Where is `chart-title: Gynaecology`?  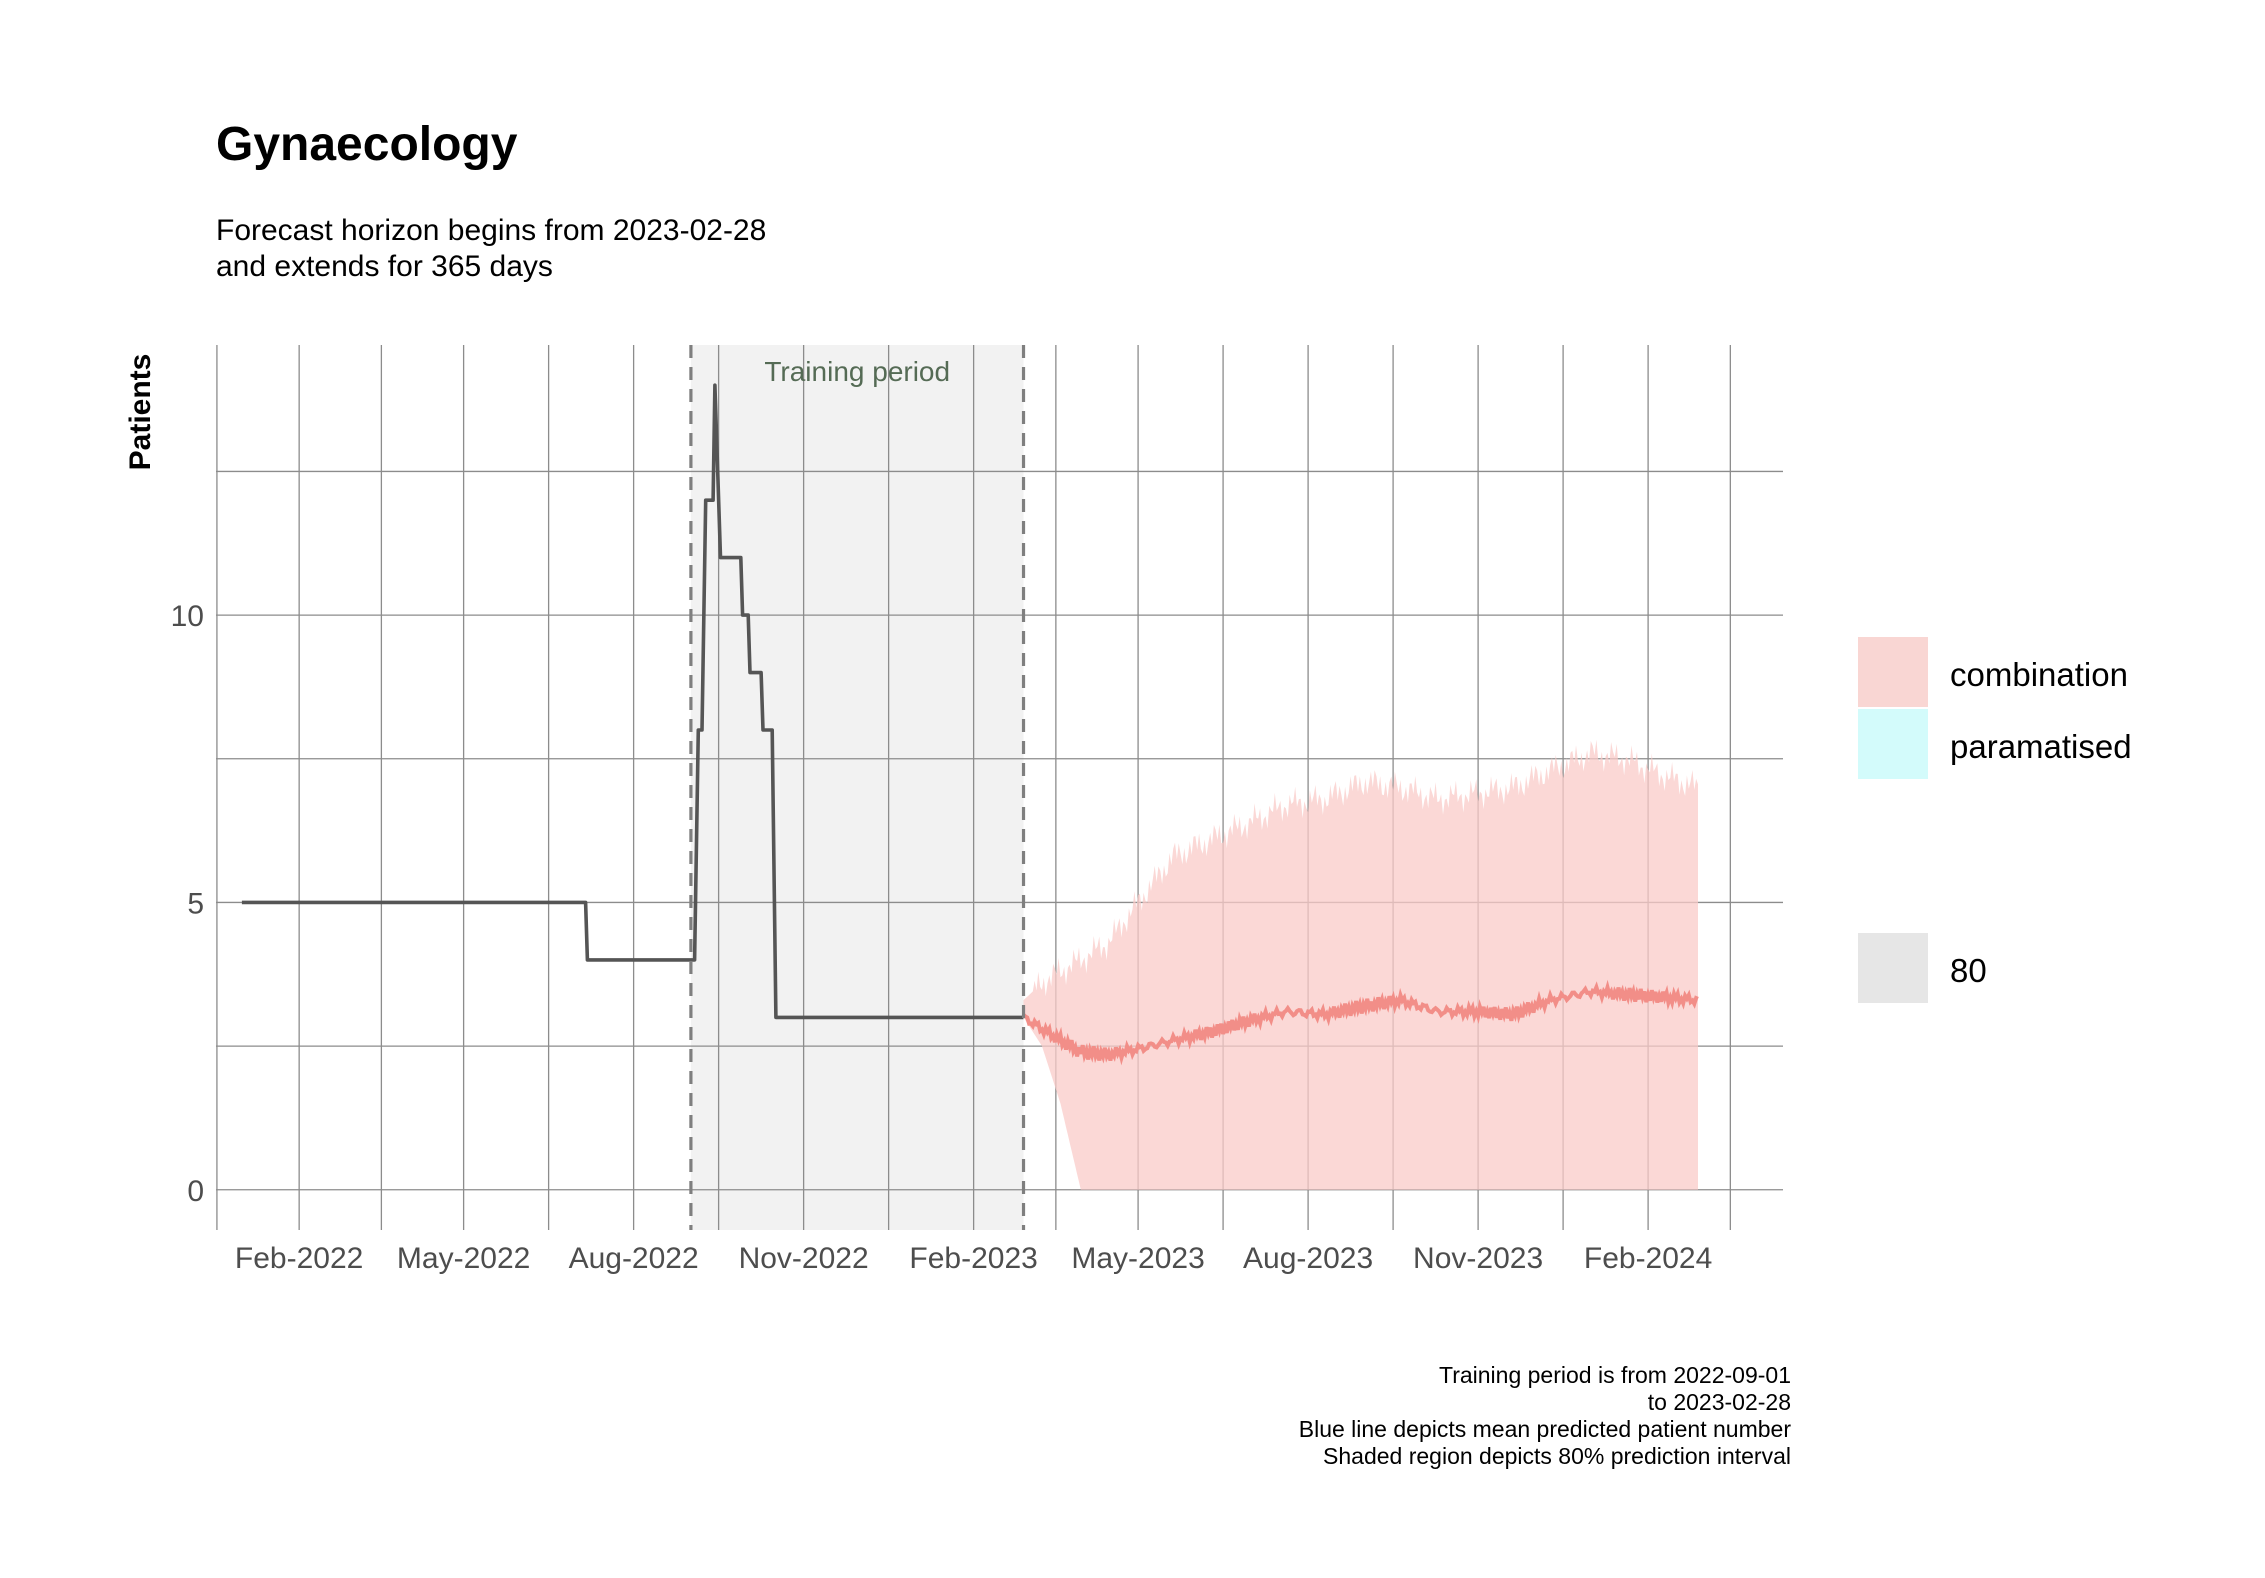
chart-title: Gynaecology is located at coordinates (367, 144).